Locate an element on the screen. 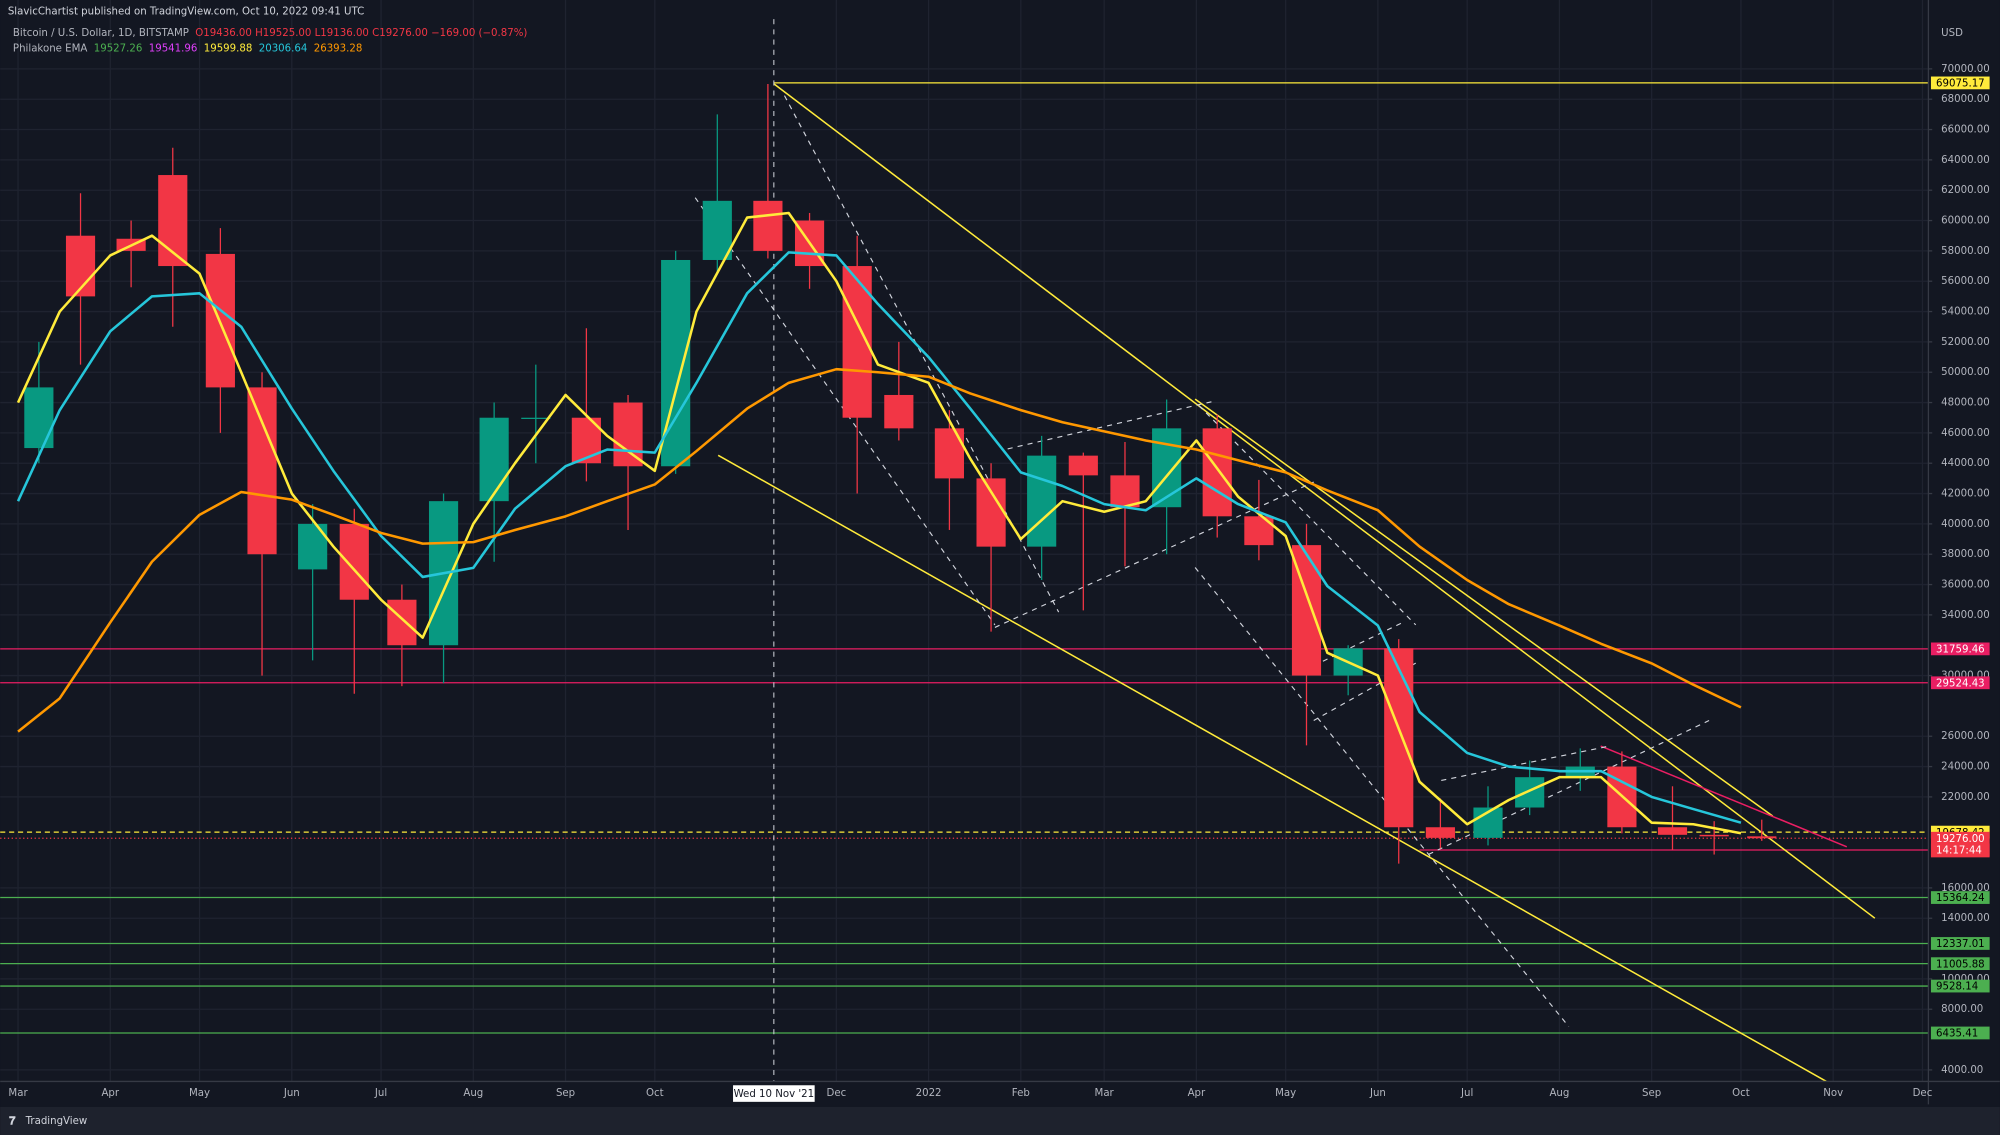 Image resolution: width=2000 pixels, height=1135 pixels. level-label: 12337.01 is located at coordinates (1960, 944).